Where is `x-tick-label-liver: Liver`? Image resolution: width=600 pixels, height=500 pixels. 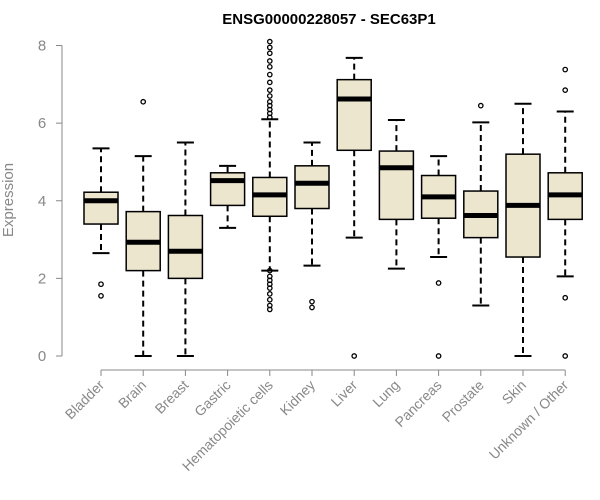
x-tick-label-liver: Liver is located at coordinates (344, 393).